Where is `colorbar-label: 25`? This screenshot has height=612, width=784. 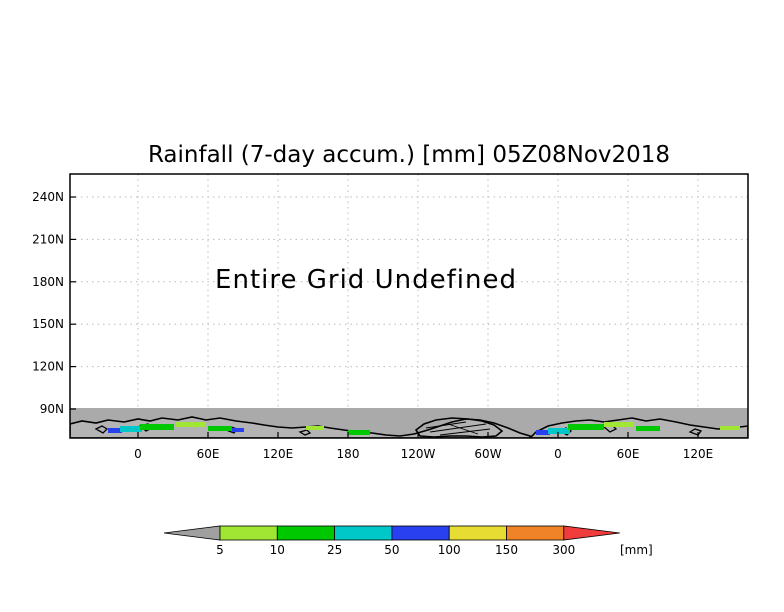 colorbar-label: 25 is located at coordinates (334, 550).